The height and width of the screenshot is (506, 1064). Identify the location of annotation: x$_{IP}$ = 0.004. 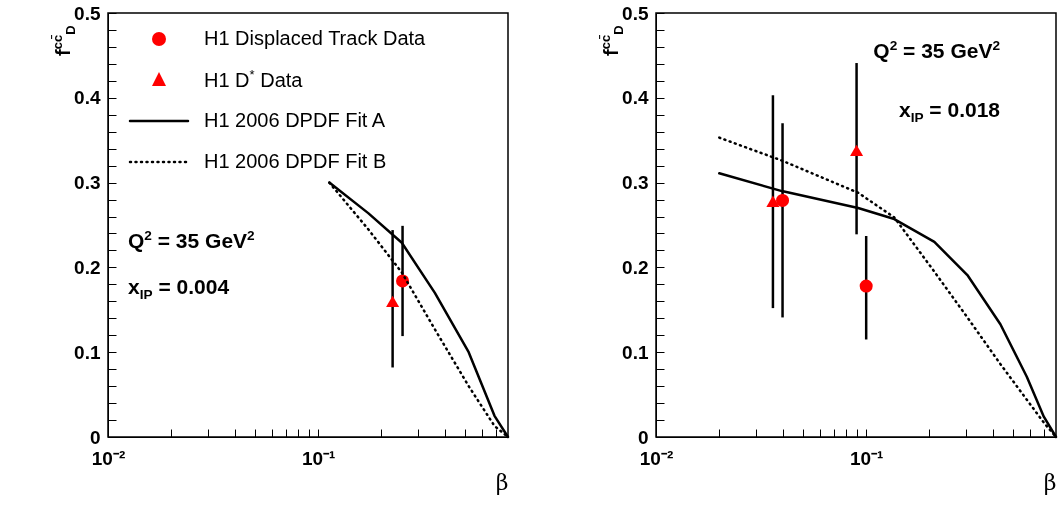
(179, 289).